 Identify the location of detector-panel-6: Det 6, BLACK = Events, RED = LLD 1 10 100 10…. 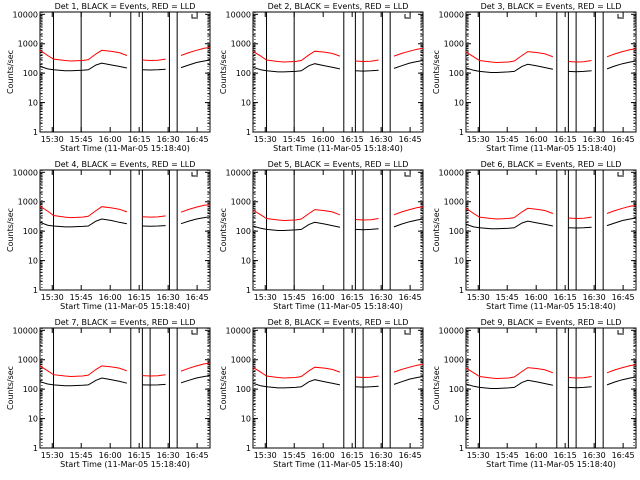
(534, 235).